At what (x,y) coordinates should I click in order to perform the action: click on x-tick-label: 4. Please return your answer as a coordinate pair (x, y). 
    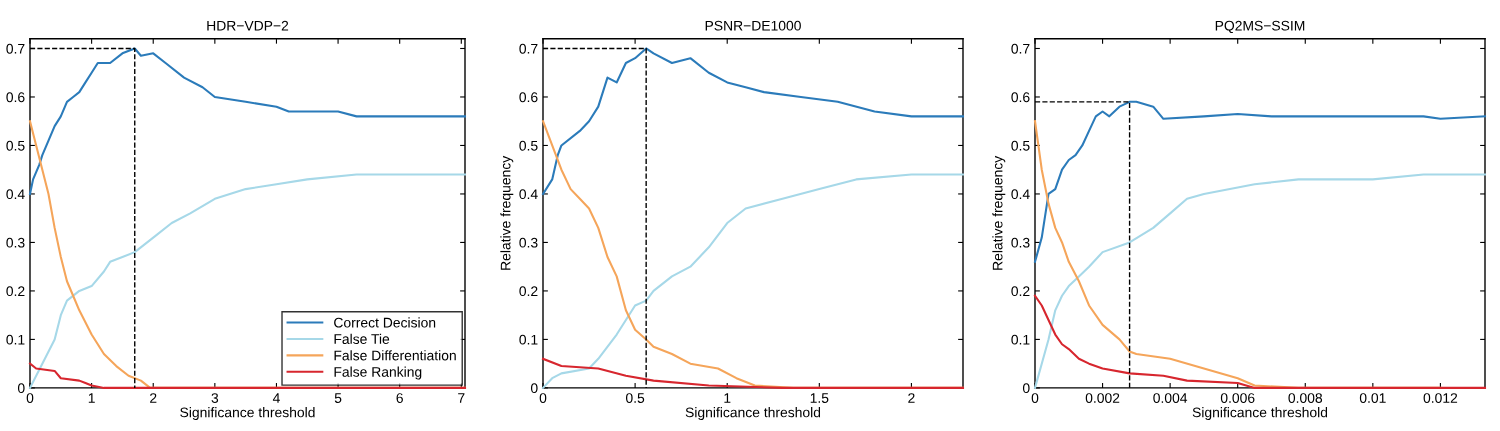
    Looking at the image, I should click on (276, 398).